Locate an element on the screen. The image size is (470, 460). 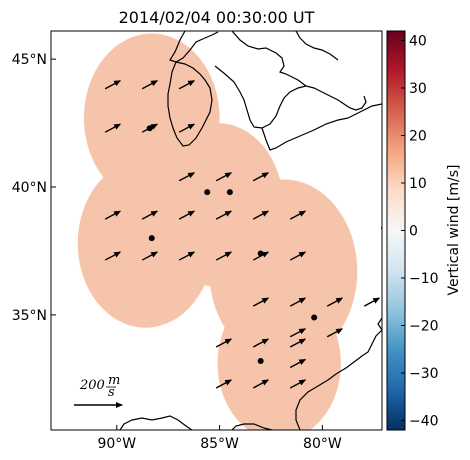
lake-huron-shore is located at coordinates (290, 97).